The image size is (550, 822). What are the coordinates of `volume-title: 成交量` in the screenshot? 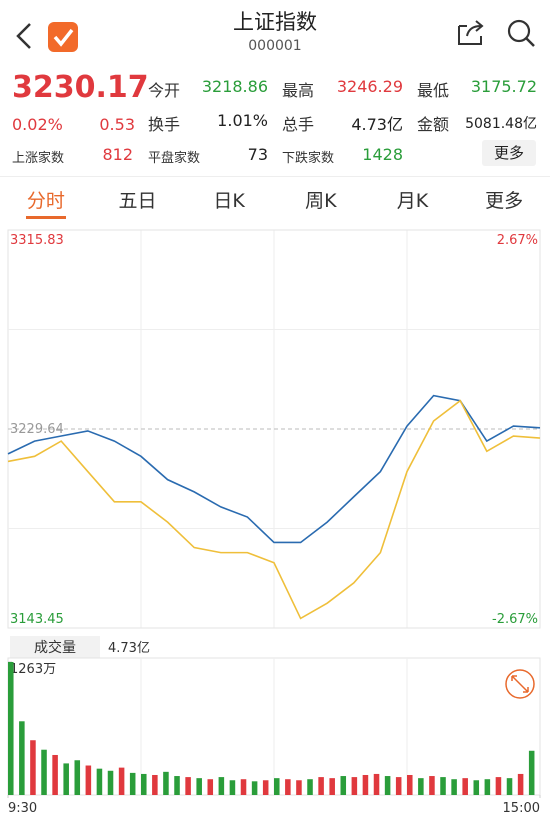 It's located at (55, 647).